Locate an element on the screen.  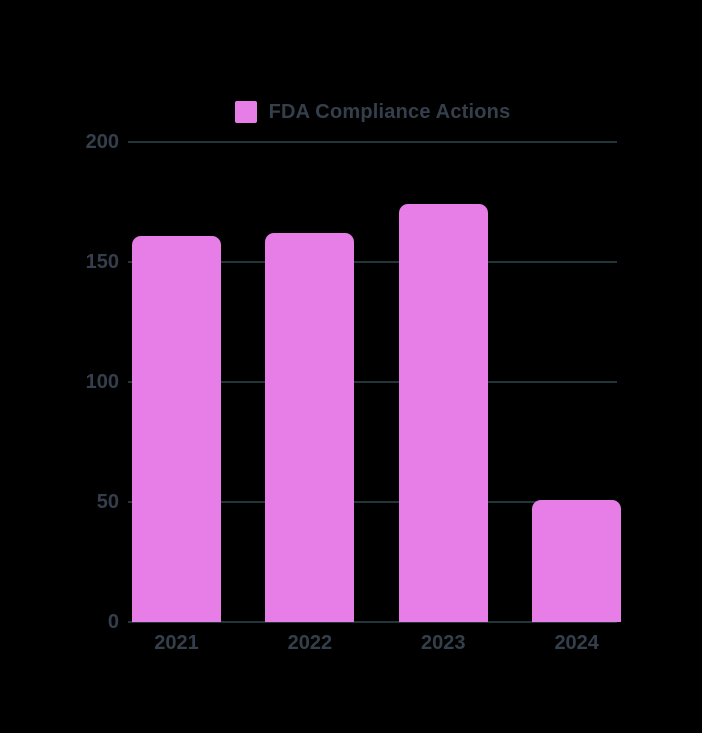
bar-2023 is located at coordinates (443, 413).